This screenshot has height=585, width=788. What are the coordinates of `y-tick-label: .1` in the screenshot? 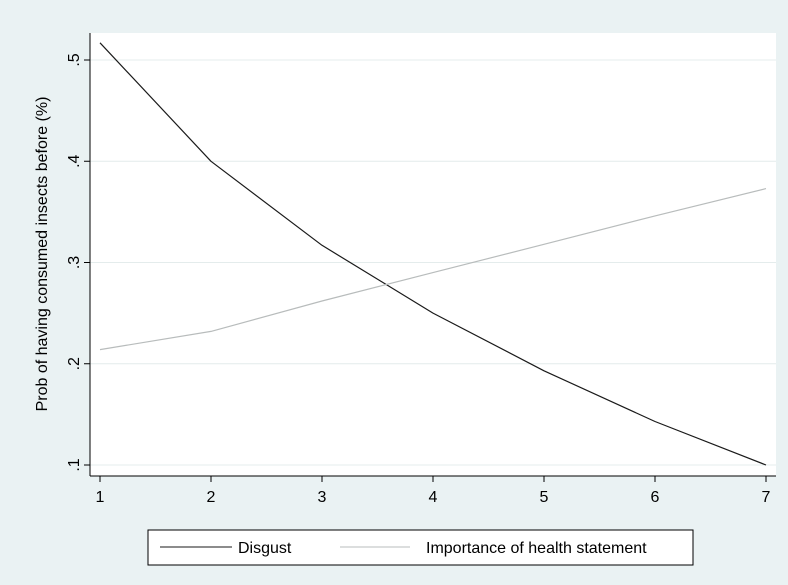 It's located at (74, 464).